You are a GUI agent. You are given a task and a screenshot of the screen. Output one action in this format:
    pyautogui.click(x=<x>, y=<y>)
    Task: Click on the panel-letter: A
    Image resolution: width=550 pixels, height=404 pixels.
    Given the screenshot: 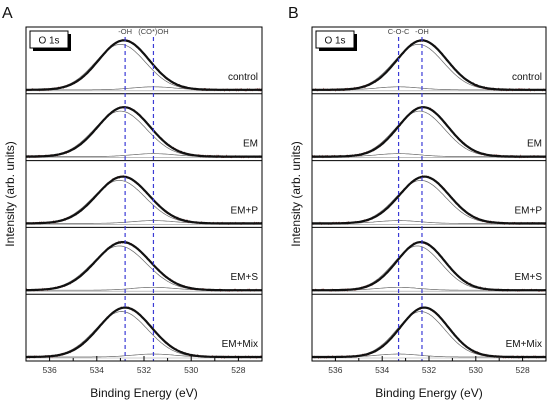 What is the action you would take?
    pyautogui.click(x=7, y=13)
    